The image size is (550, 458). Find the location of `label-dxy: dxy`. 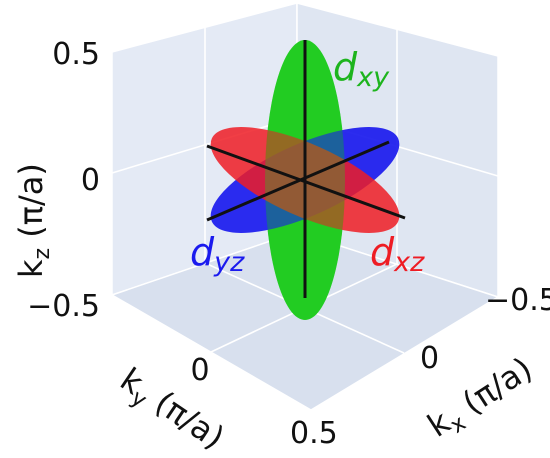

label-dxy: dxy is located at coordinates (361, 69).